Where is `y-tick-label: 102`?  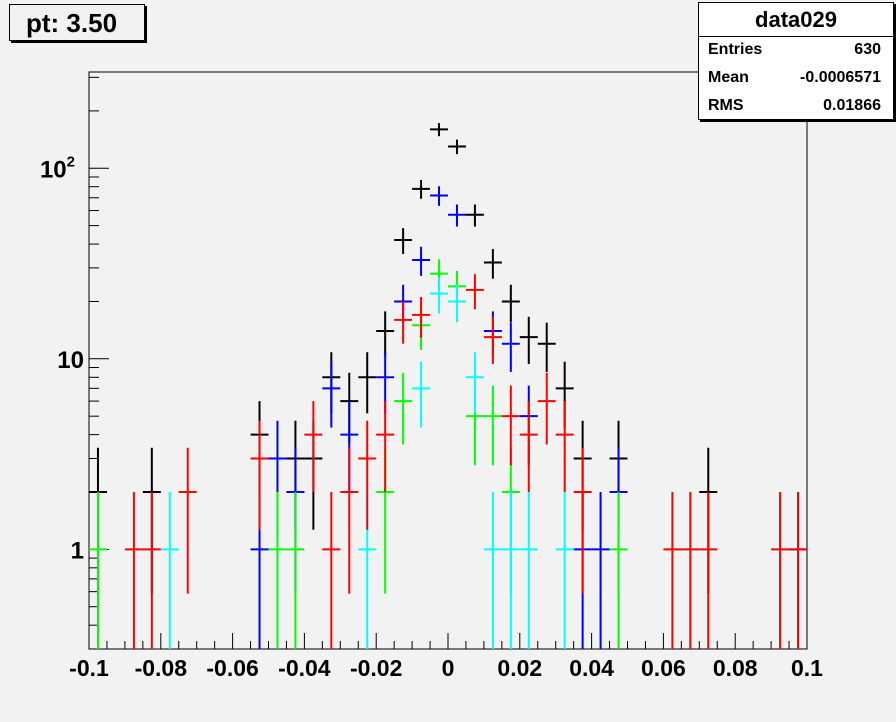 y-tick-label: 102 is located at coordinates (57, 168).